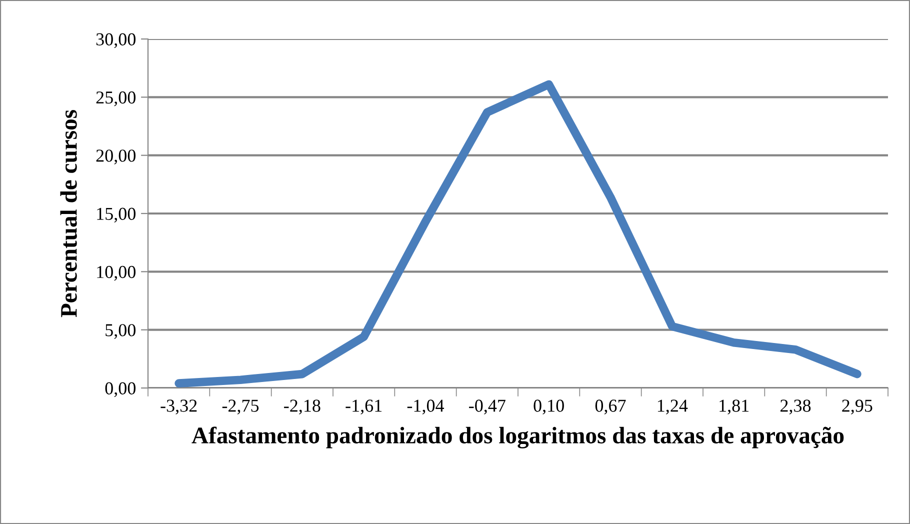 The image size is (910, 524). I want to click on x-tick-label: 0,10, so click(549, 407).